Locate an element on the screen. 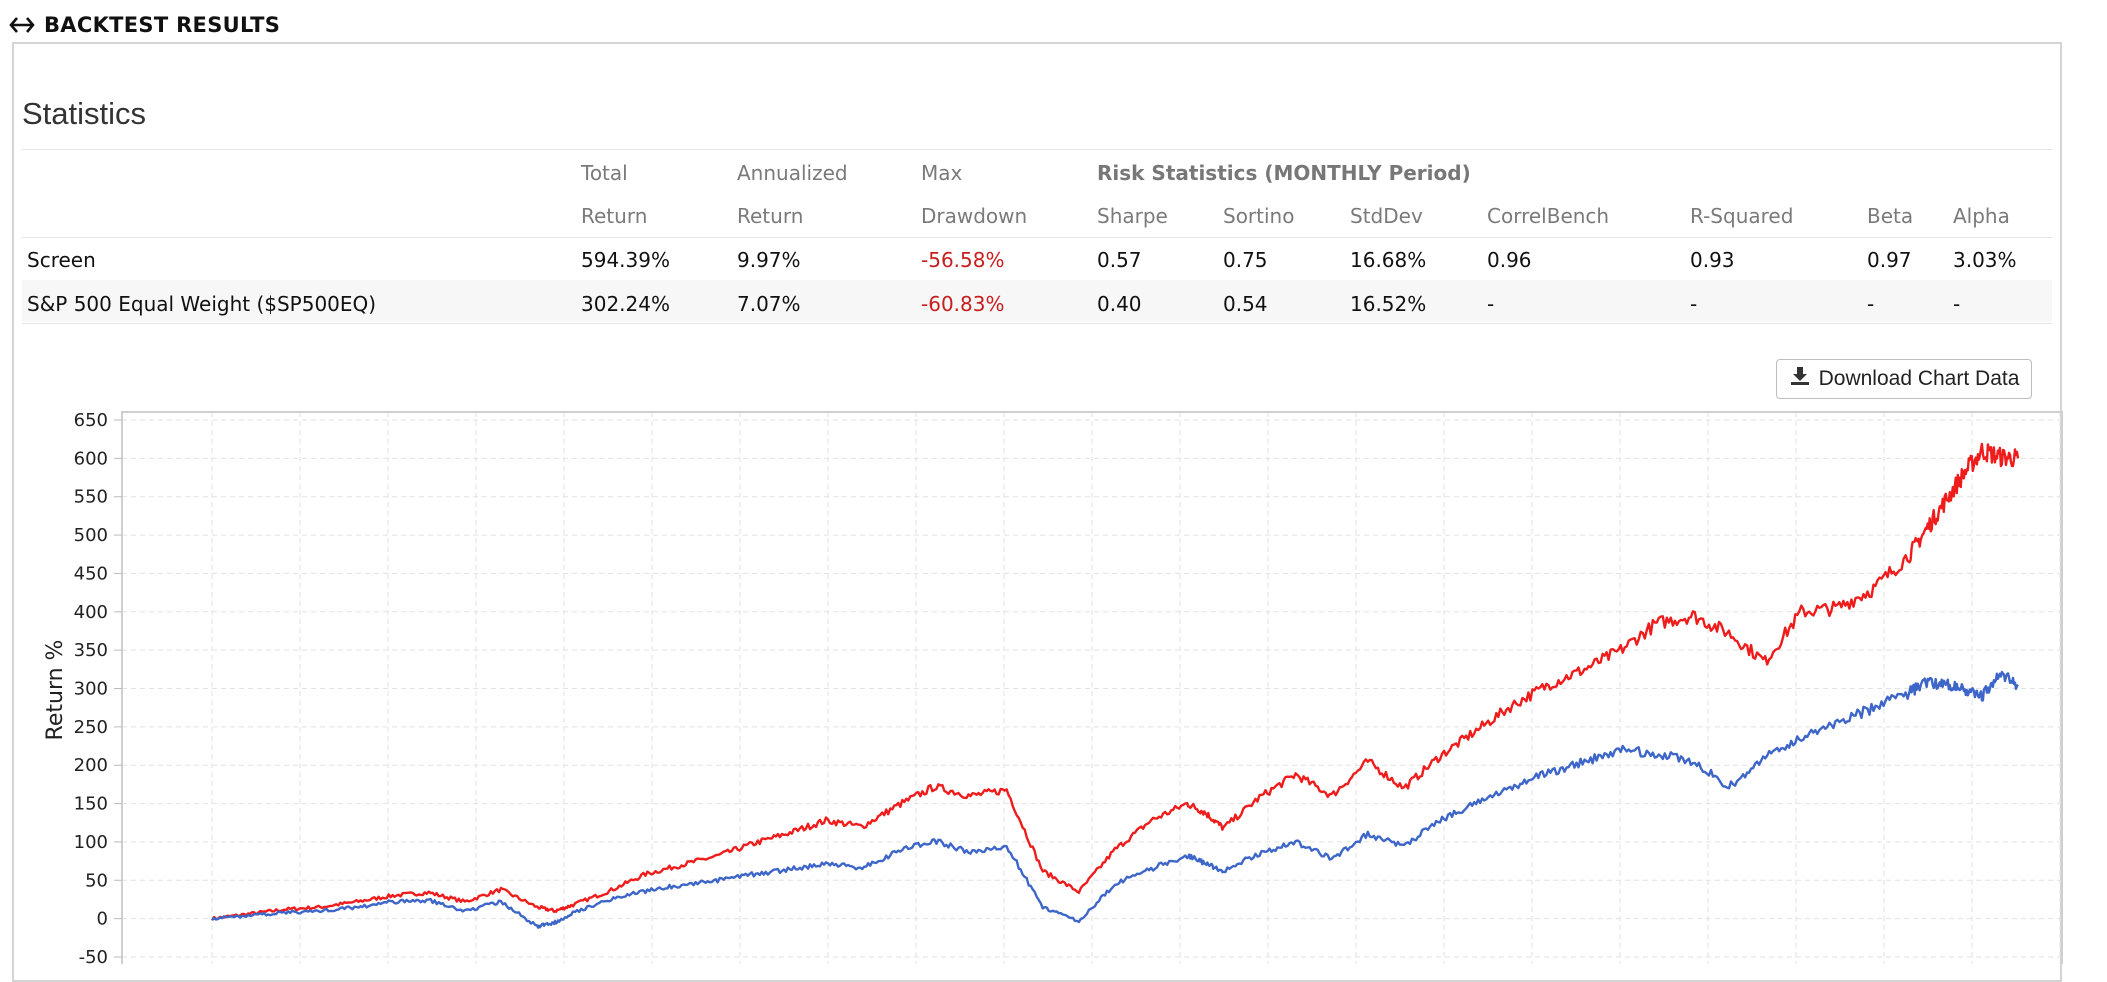 The image size is (2107, 982). y-tick-label: 350 is located at coordinates (91, 650).